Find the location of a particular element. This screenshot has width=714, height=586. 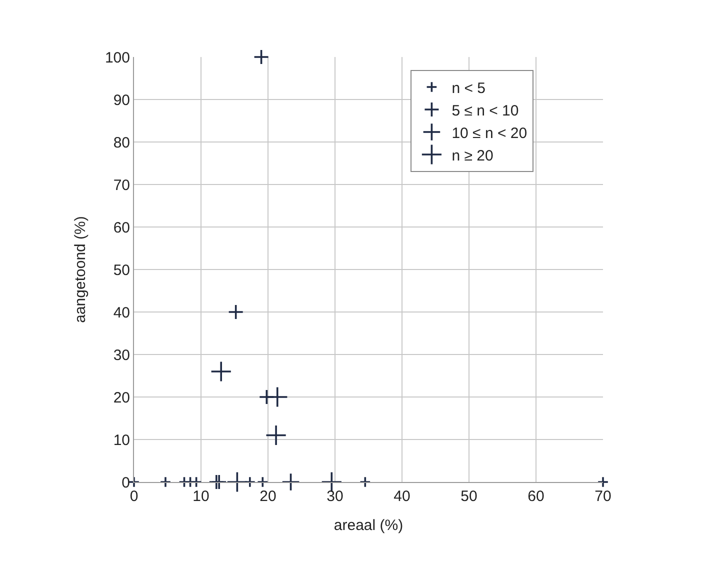

y-tick-label: 0 is located at coordinates (126, 483).